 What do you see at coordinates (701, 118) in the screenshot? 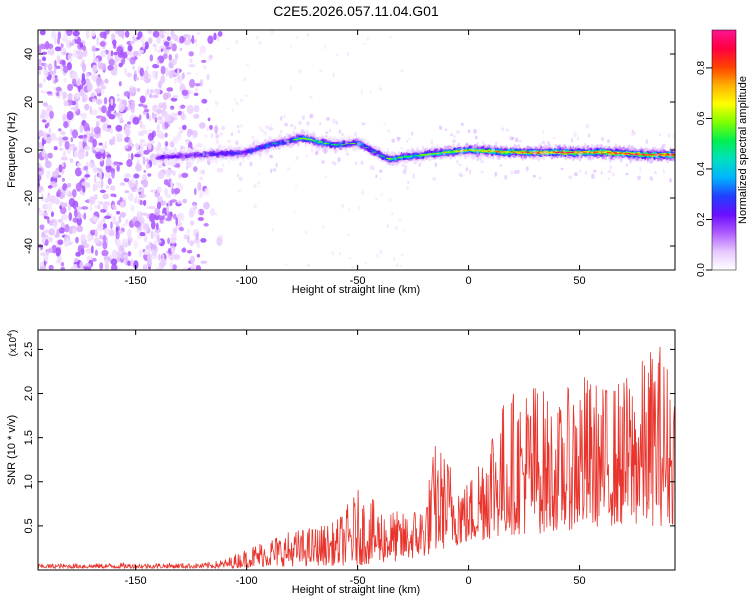
I see `colorbar-tick-label: 0.6` at bounding box center [701, 118].